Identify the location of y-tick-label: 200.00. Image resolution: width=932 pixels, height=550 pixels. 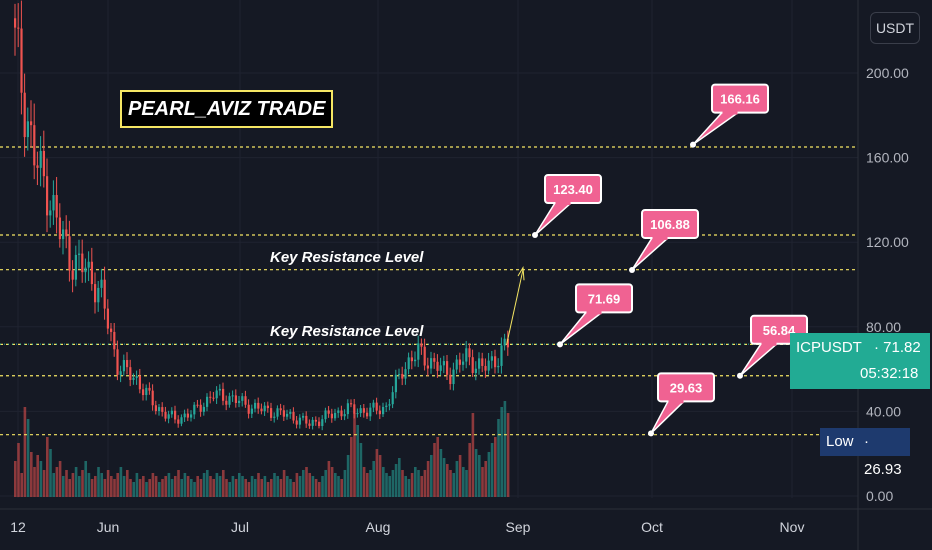
(887, 73).